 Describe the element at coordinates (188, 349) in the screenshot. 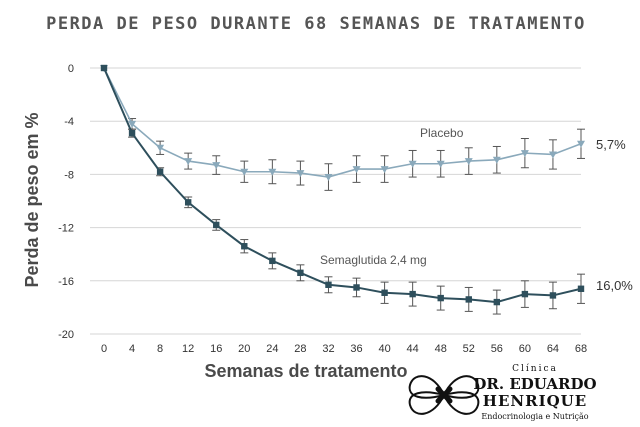

I see `x-tick-label: 12` at that location.